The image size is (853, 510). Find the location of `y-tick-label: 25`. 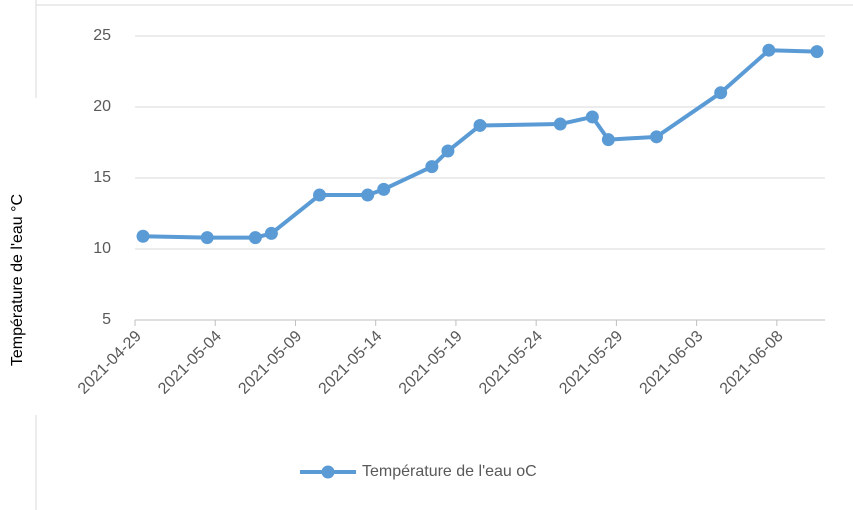

y-tick-label: 25 is located at coordinates (102, 35).